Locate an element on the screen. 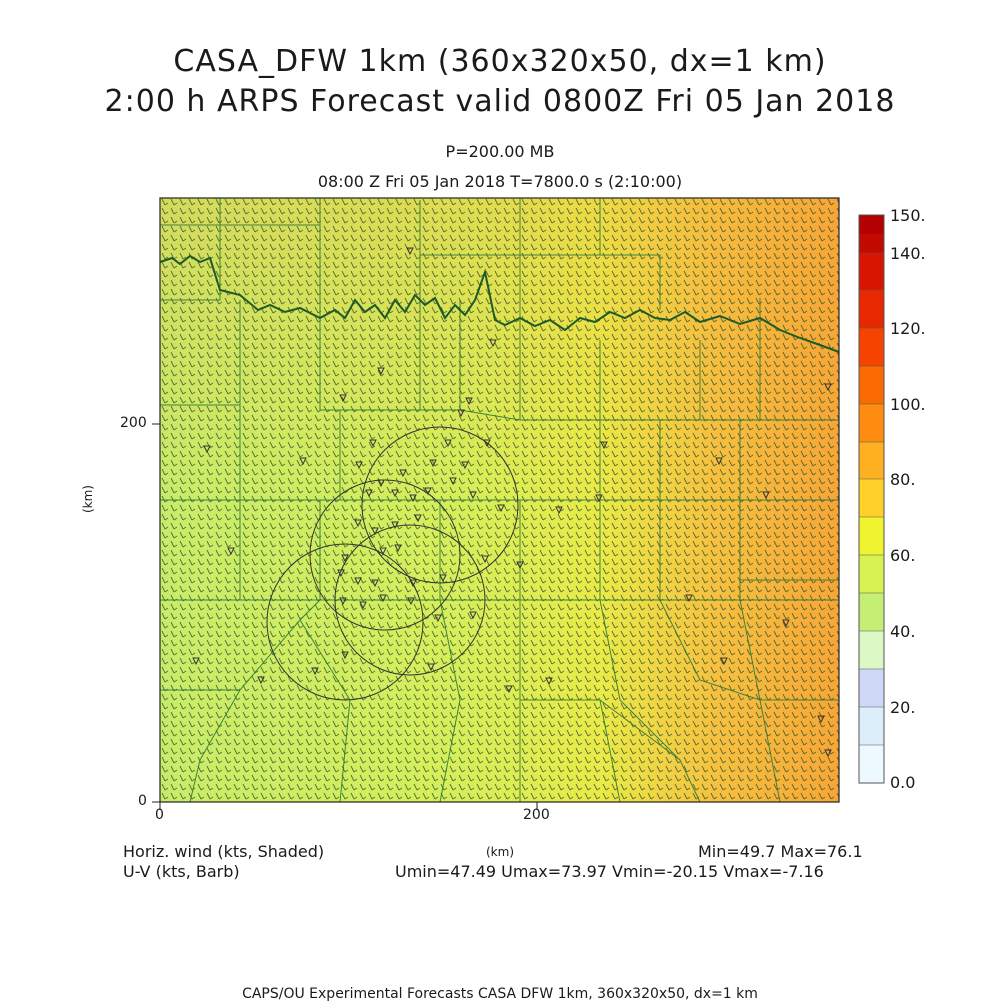 This screenshot has height=1002, width=1000. colorbar-label-150: 150. is located at coordinates (908, 215).